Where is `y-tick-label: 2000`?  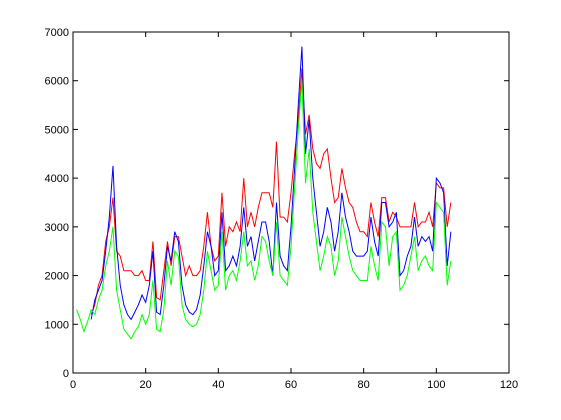
y-tick-label: 2000 is located at coordinates (57, 277).